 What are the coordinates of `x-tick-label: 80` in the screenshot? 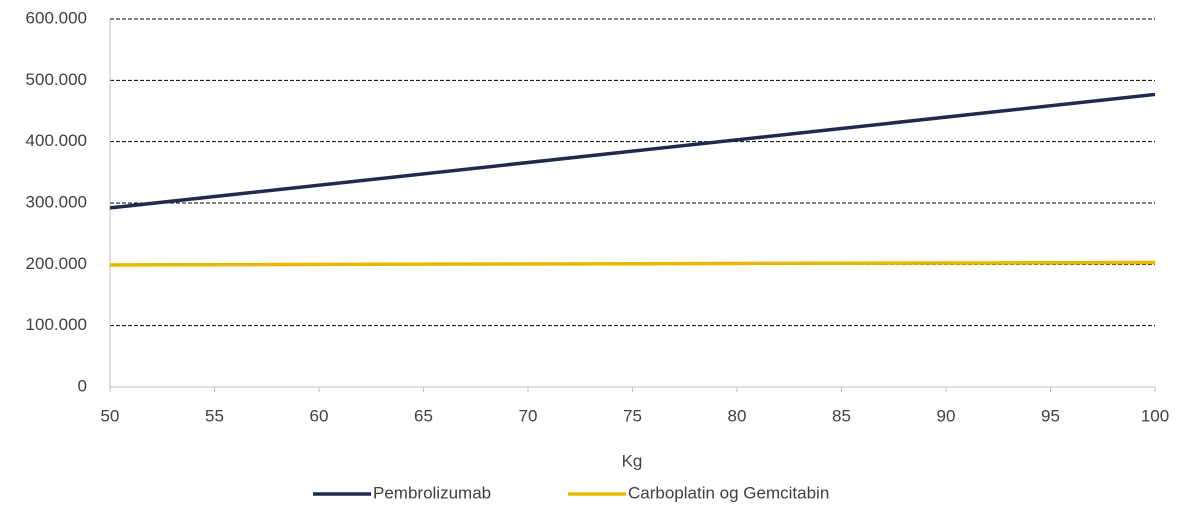 It's located at (737, 415).